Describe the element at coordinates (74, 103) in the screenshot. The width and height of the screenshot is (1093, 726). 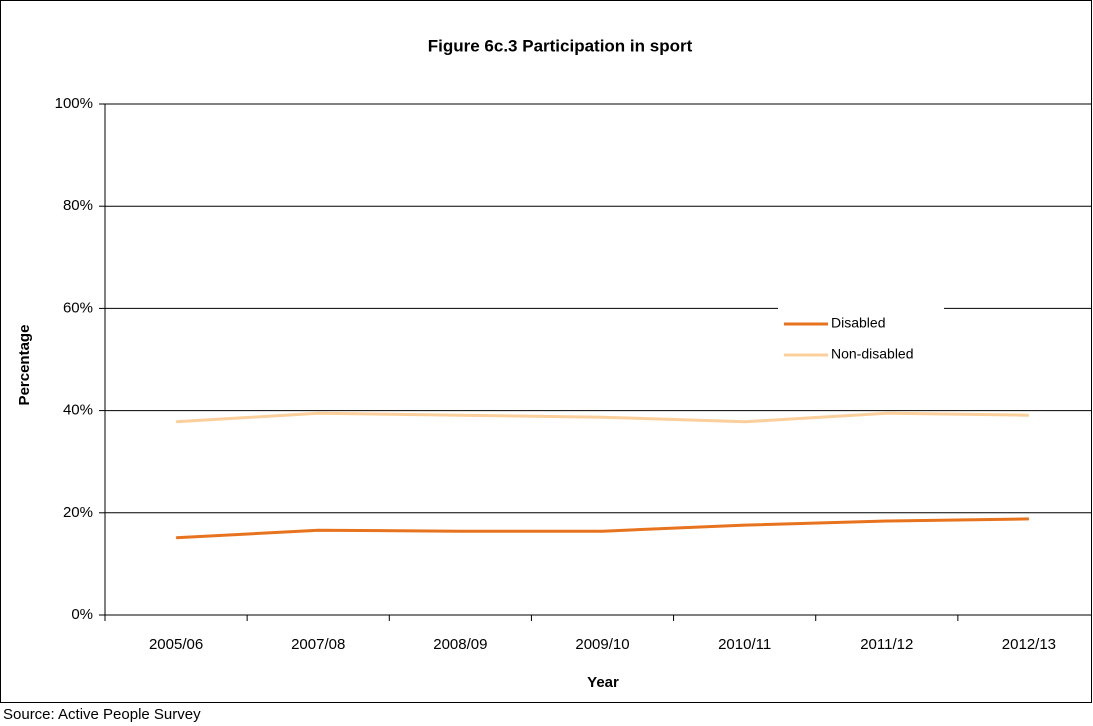
I see `y-tick-label: 100%` at that location.